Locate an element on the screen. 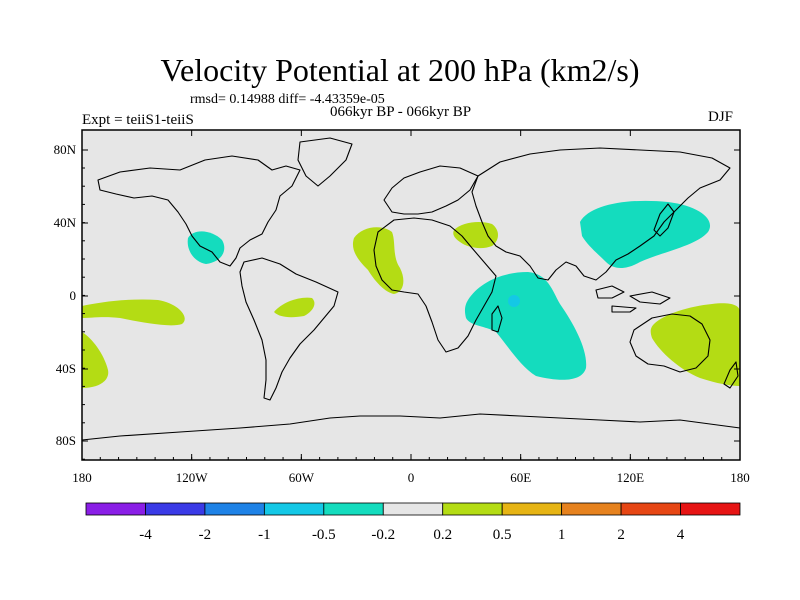 The image size is (800, 600). coastline-greenland is located at coordinates (325, 162).